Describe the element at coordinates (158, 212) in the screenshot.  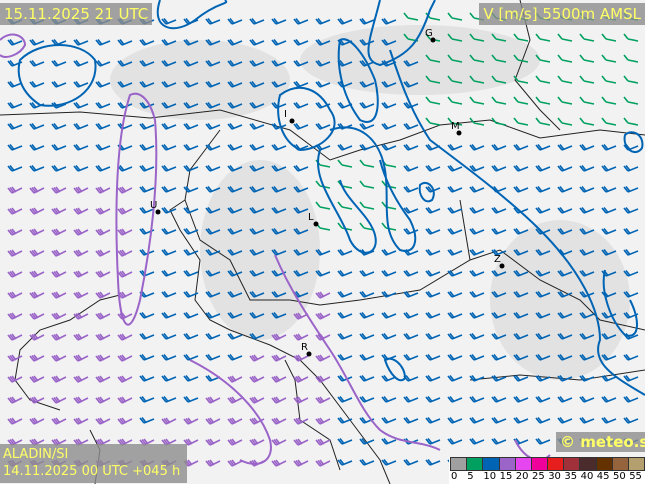
I see `city-marker` at that location.